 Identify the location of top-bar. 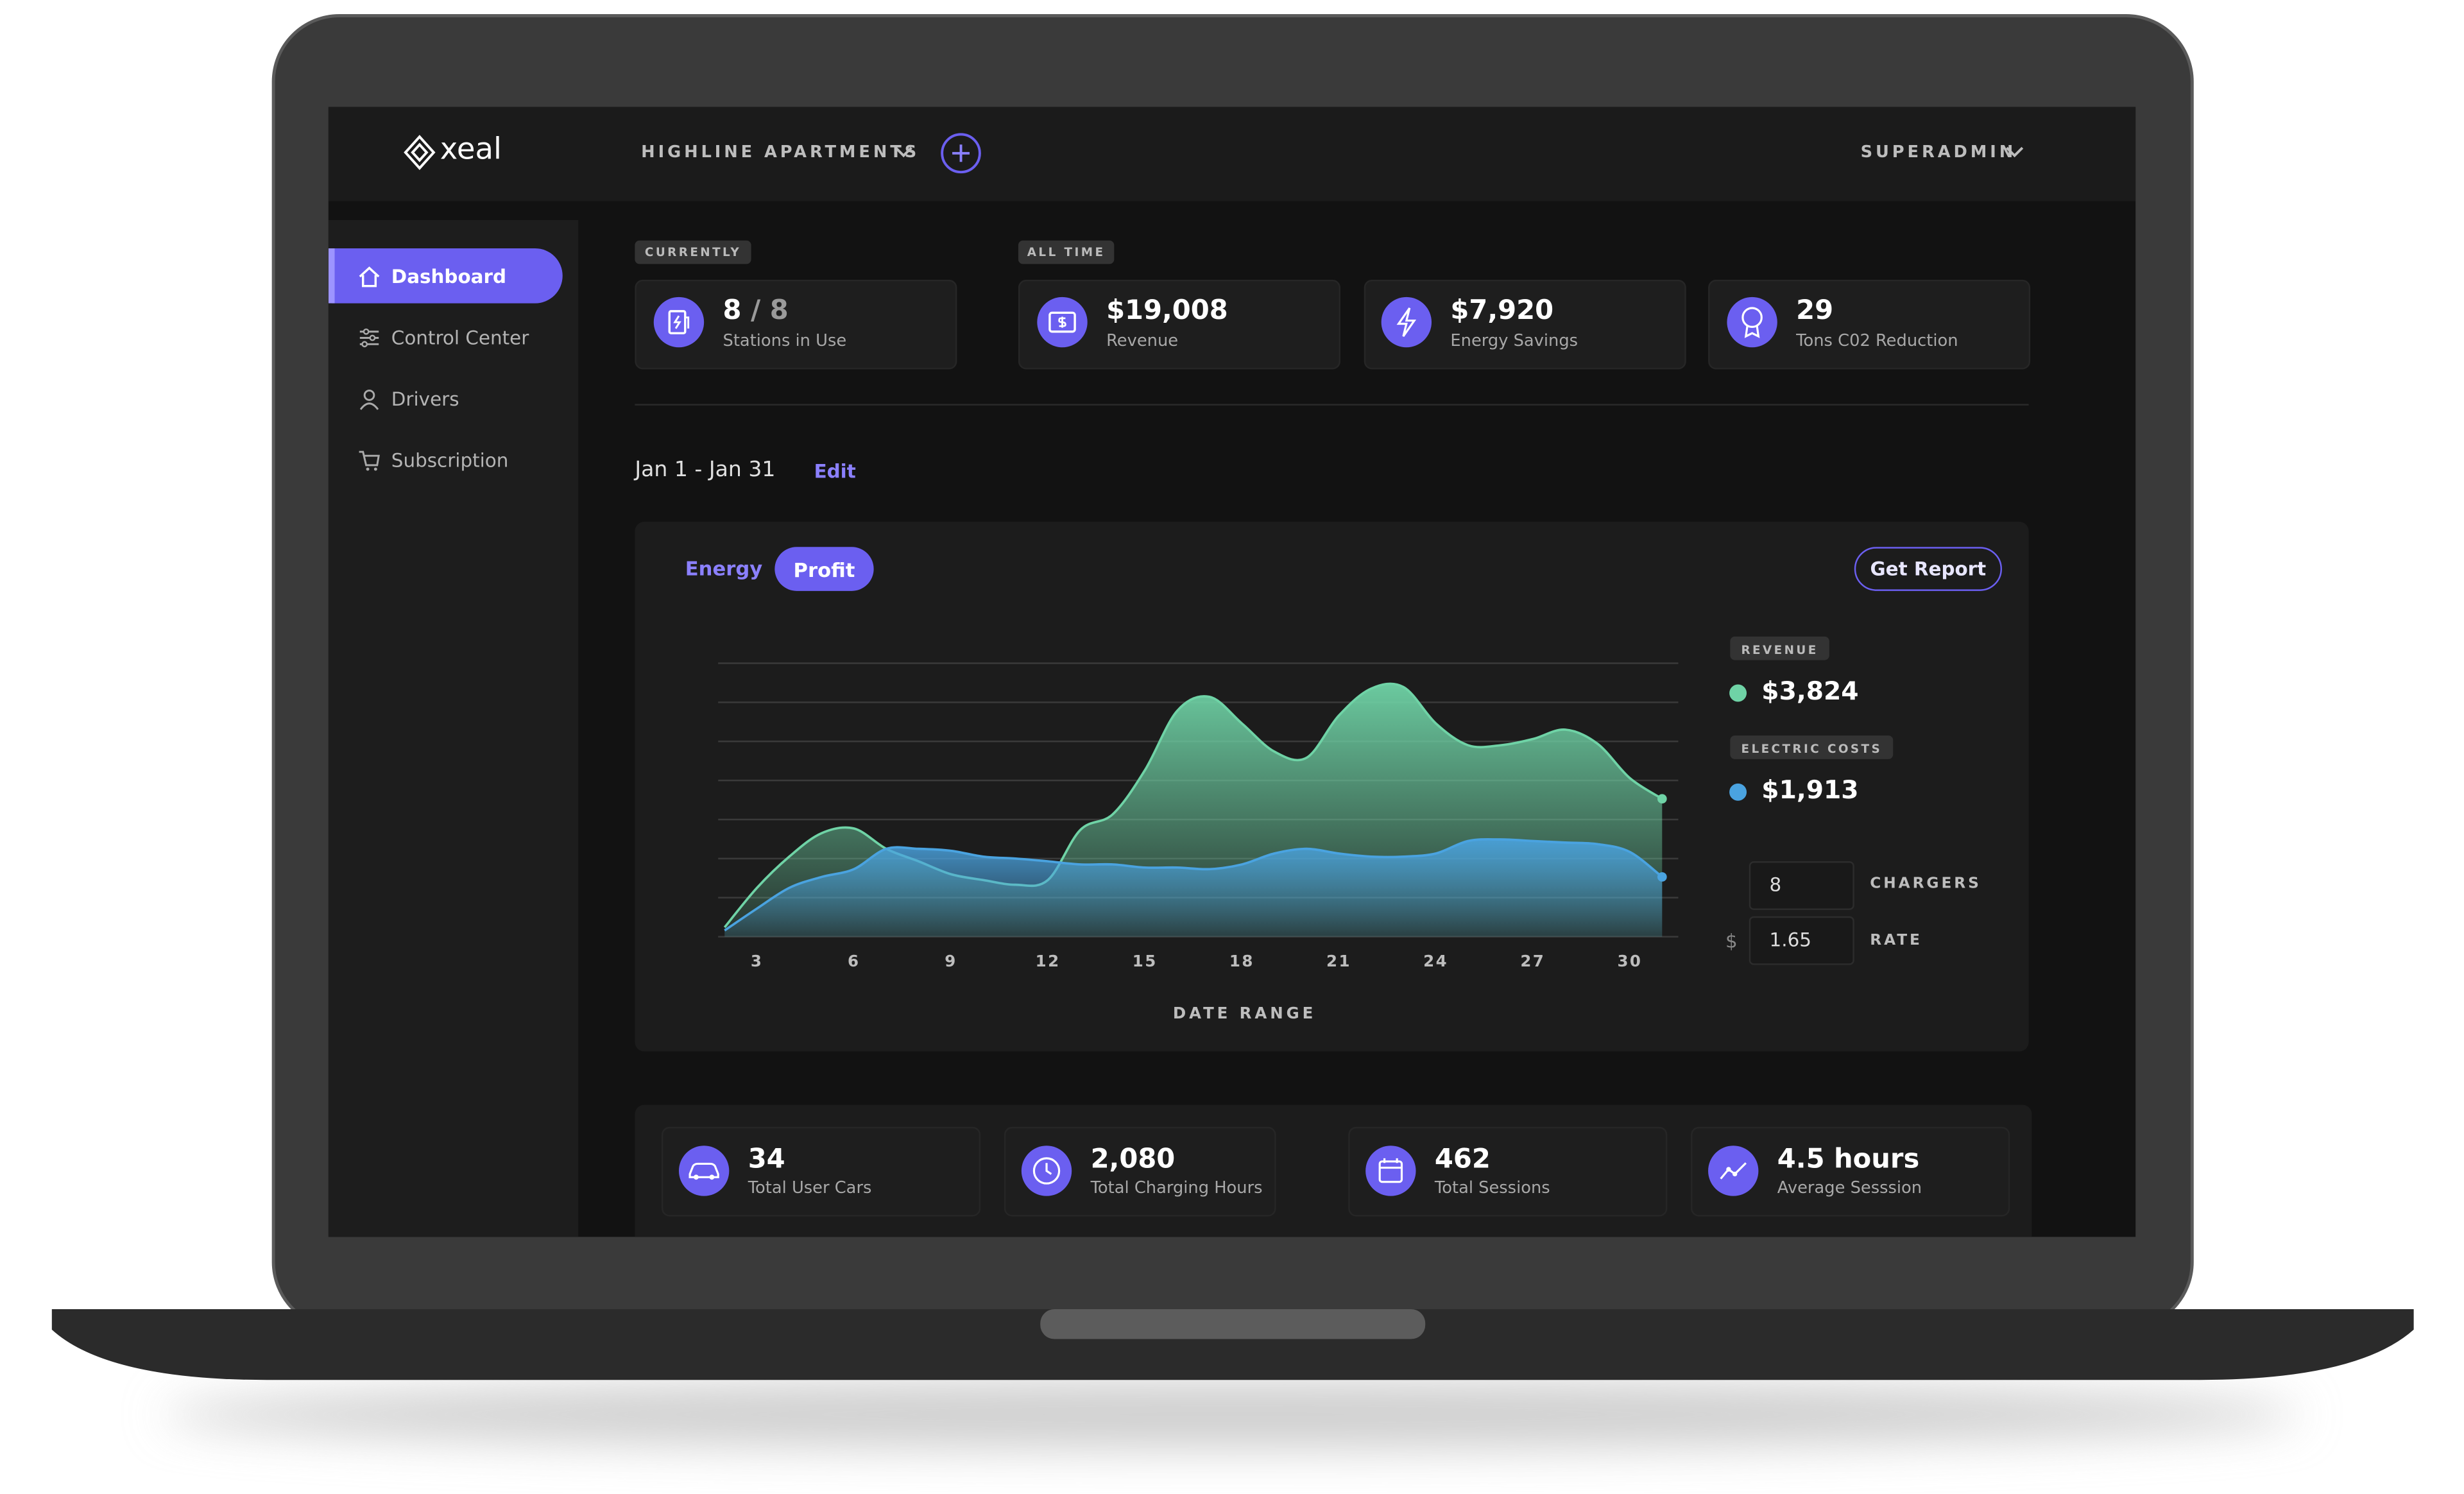
(1232, 154).